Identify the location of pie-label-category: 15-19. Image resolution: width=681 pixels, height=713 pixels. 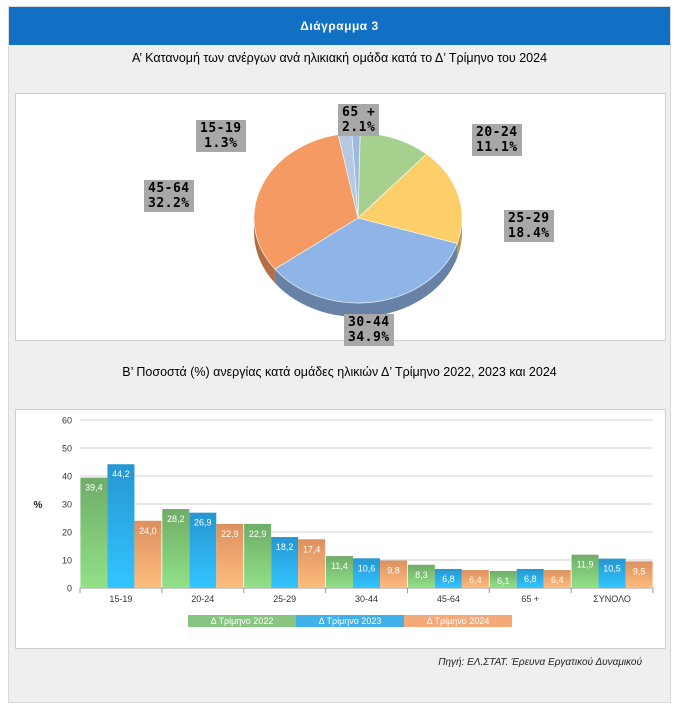
(221, 128).